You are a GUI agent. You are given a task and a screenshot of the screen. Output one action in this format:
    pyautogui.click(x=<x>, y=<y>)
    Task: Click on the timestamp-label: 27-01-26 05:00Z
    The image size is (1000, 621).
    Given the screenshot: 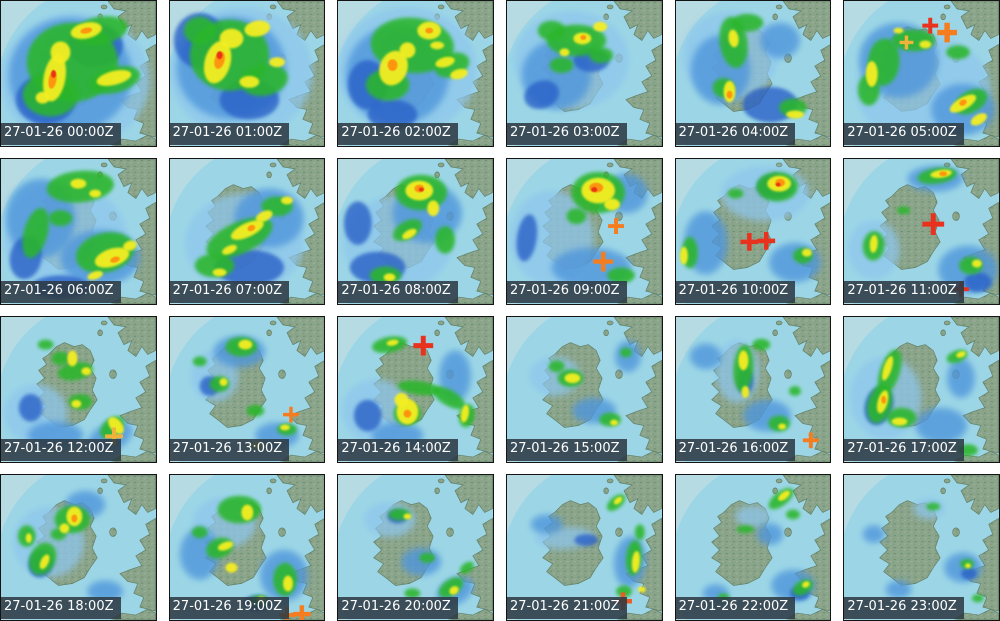 What is the action you would take?
    pyautogui.click(x=904, y=134)
    